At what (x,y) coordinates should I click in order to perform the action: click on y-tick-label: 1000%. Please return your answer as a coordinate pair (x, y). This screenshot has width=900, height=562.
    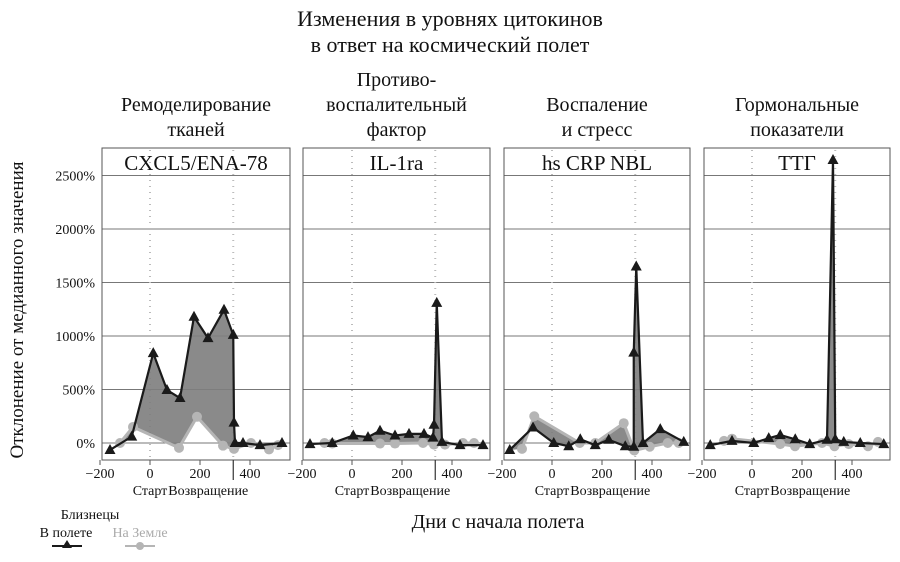
    Looking at the image, I should click on (75, 337).